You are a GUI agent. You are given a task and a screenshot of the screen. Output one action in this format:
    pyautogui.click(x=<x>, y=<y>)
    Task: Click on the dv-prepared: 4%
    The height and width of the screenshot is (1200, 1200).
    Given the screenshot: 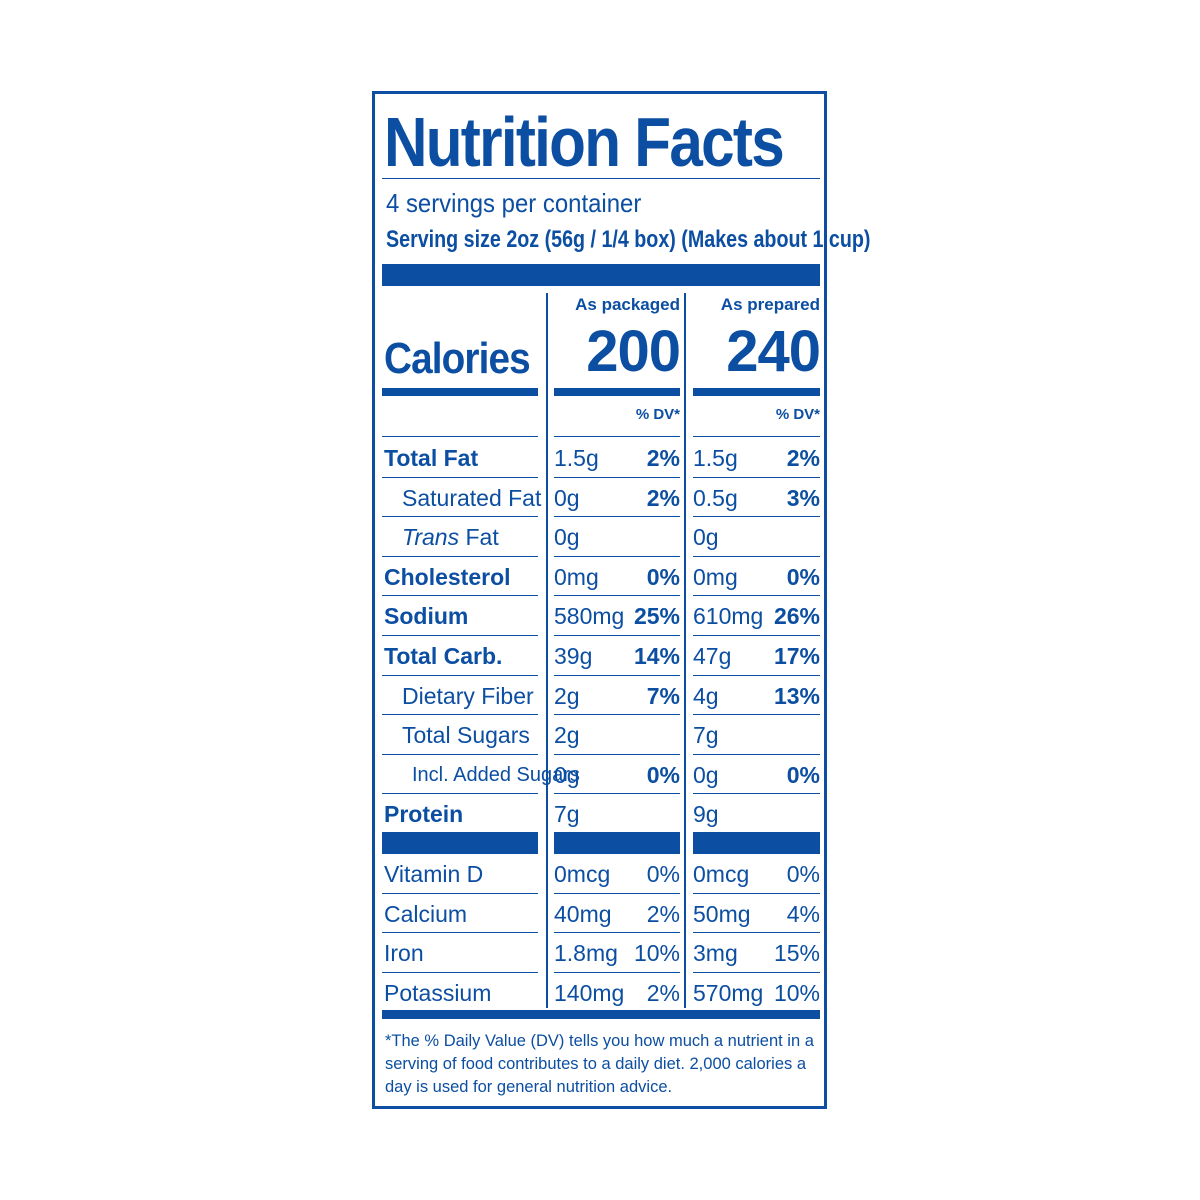 What is the action you would take?
    pyautogui.click(x=803, y=913)
    